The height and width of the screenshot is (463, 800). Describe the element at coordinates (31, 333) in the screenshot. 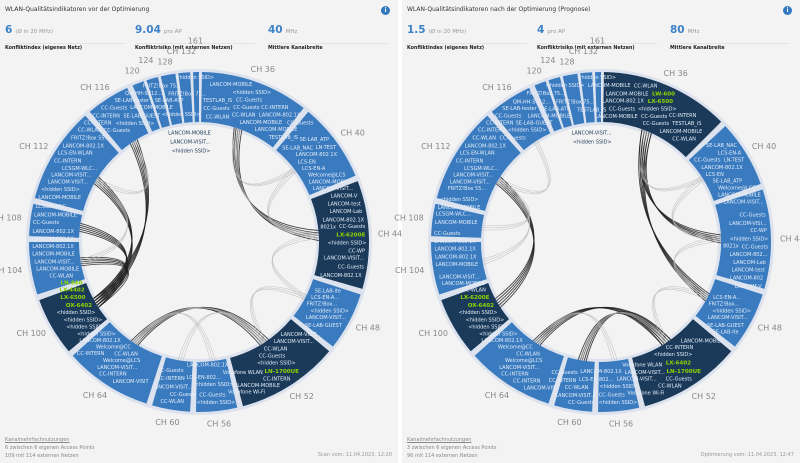

I see `channel-label: CH 100` at that location.